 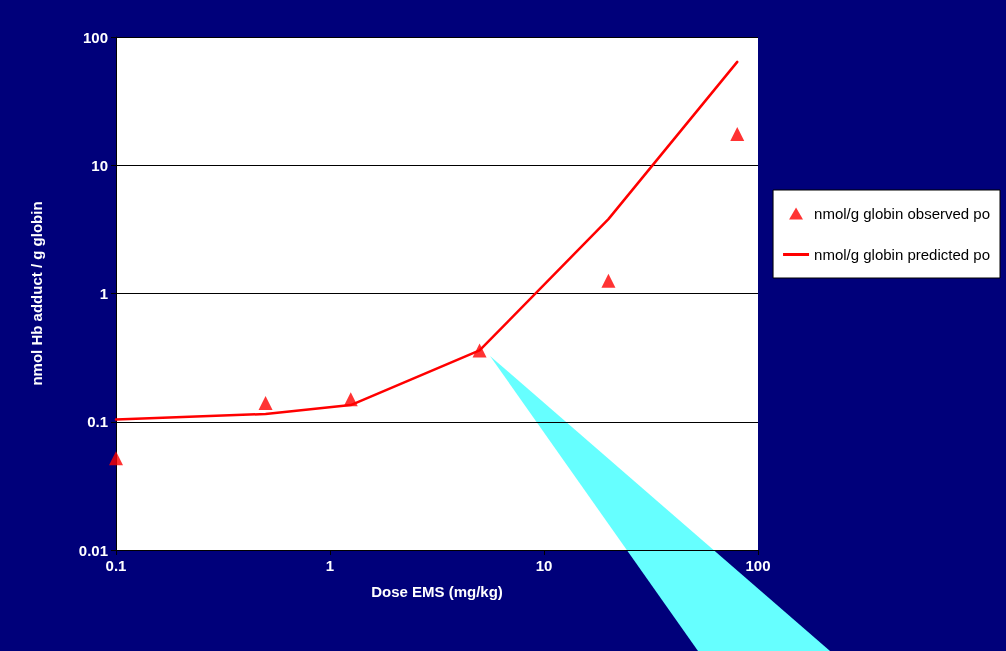 What do you see at coordinates (758, 565) in the screenshot?
I see `x-tick-label: 100` at bounding box center [758, 565].